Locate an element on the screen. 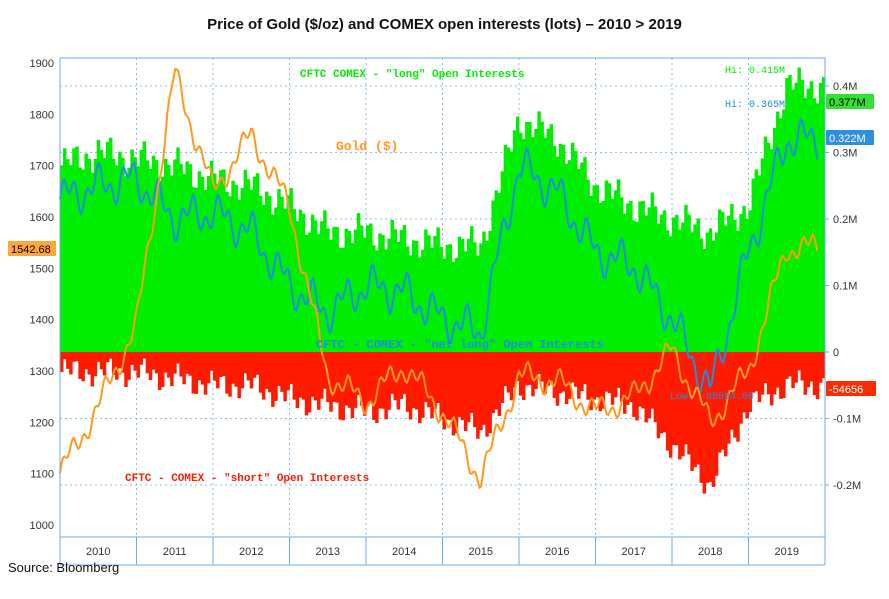 This screenshot has width=889, height=599. left-tick-label: 1600 is located at coordinates (42, 218).